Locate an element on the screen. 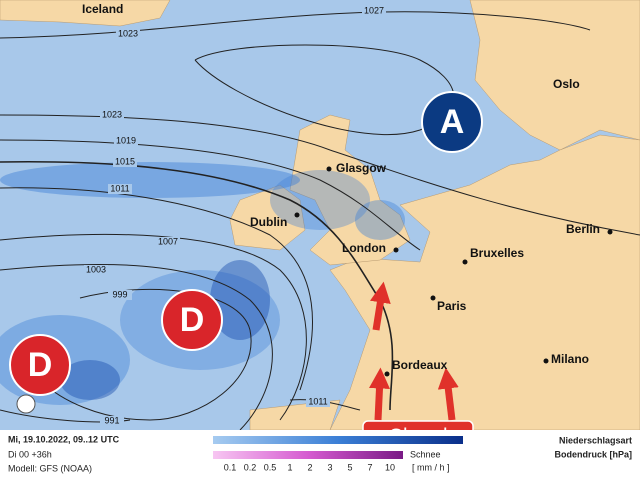  ireland-land is located at coordinates (267, 217).